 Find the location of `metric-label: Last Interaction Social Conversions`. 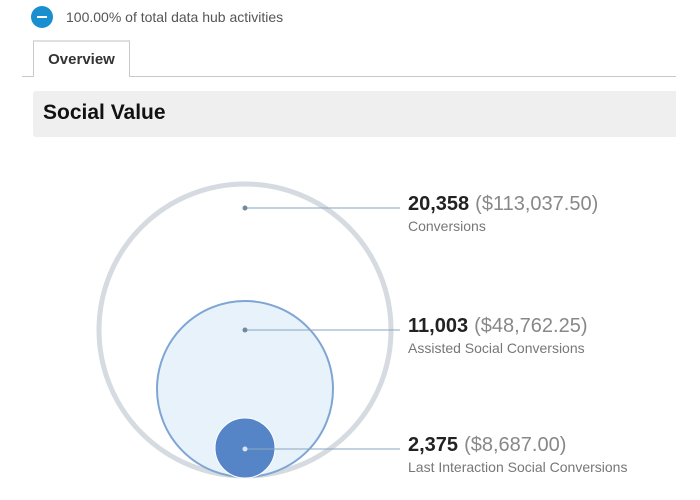

metric-label: Last Interaction Social Conversions is located at coordinates (518, 467).